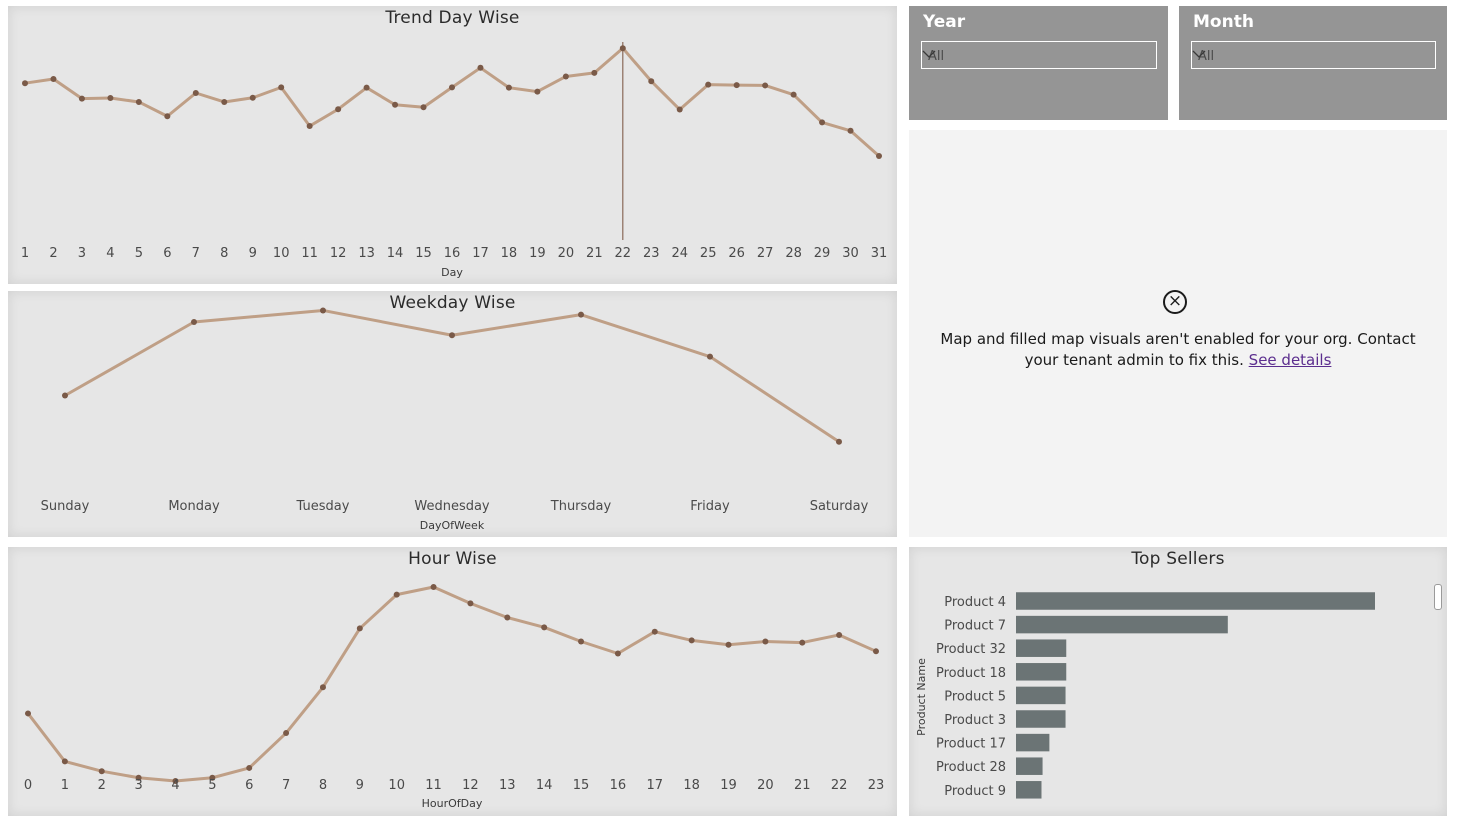 This screenshot has height=820, width=1457. I want to click on x-tick-label: 26, so click(736, 253).